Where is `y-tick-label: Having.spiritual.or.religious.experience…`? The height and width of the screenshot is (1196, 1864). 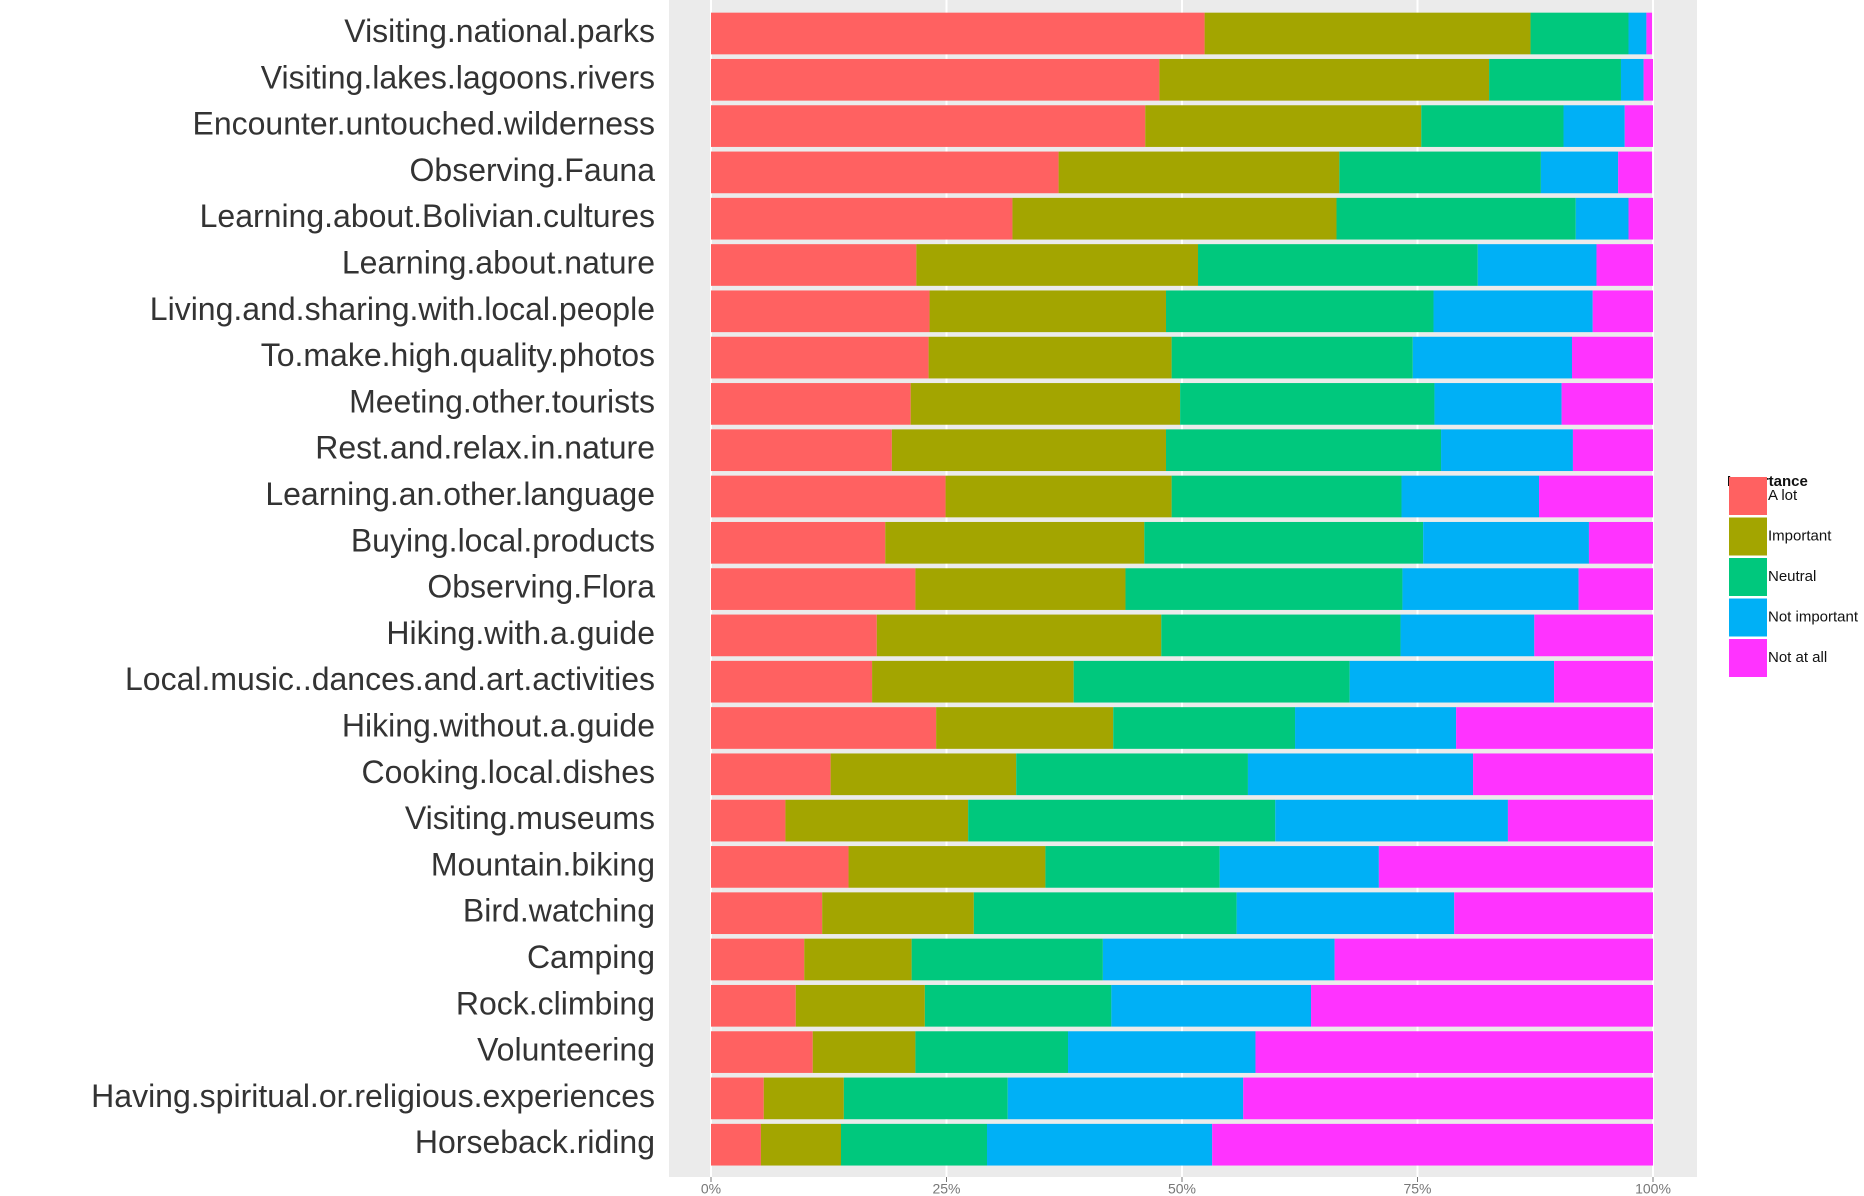
y-tick-label: Having.spiritual.or.religious.experience… is located at coordinates (373, 1096).